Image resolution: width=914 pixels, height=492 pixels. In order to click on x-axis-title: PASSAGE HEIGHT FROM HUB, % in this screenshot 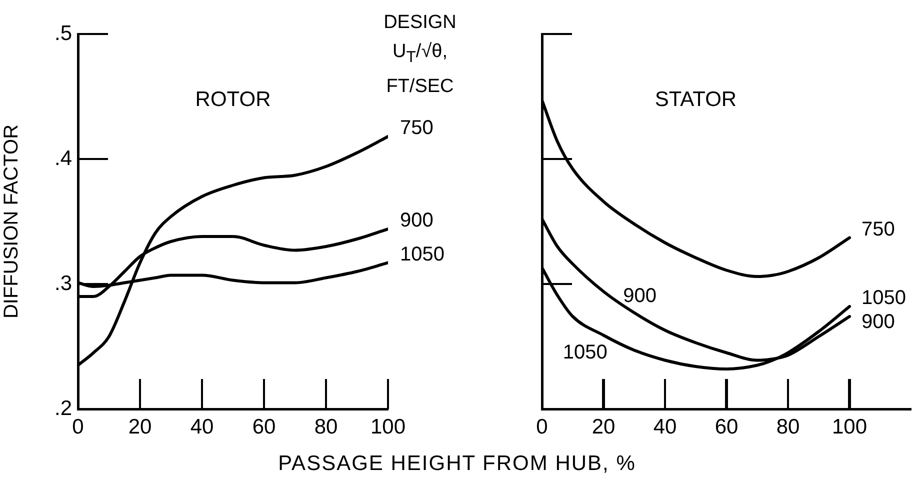, I will do `click(457, 464)`.